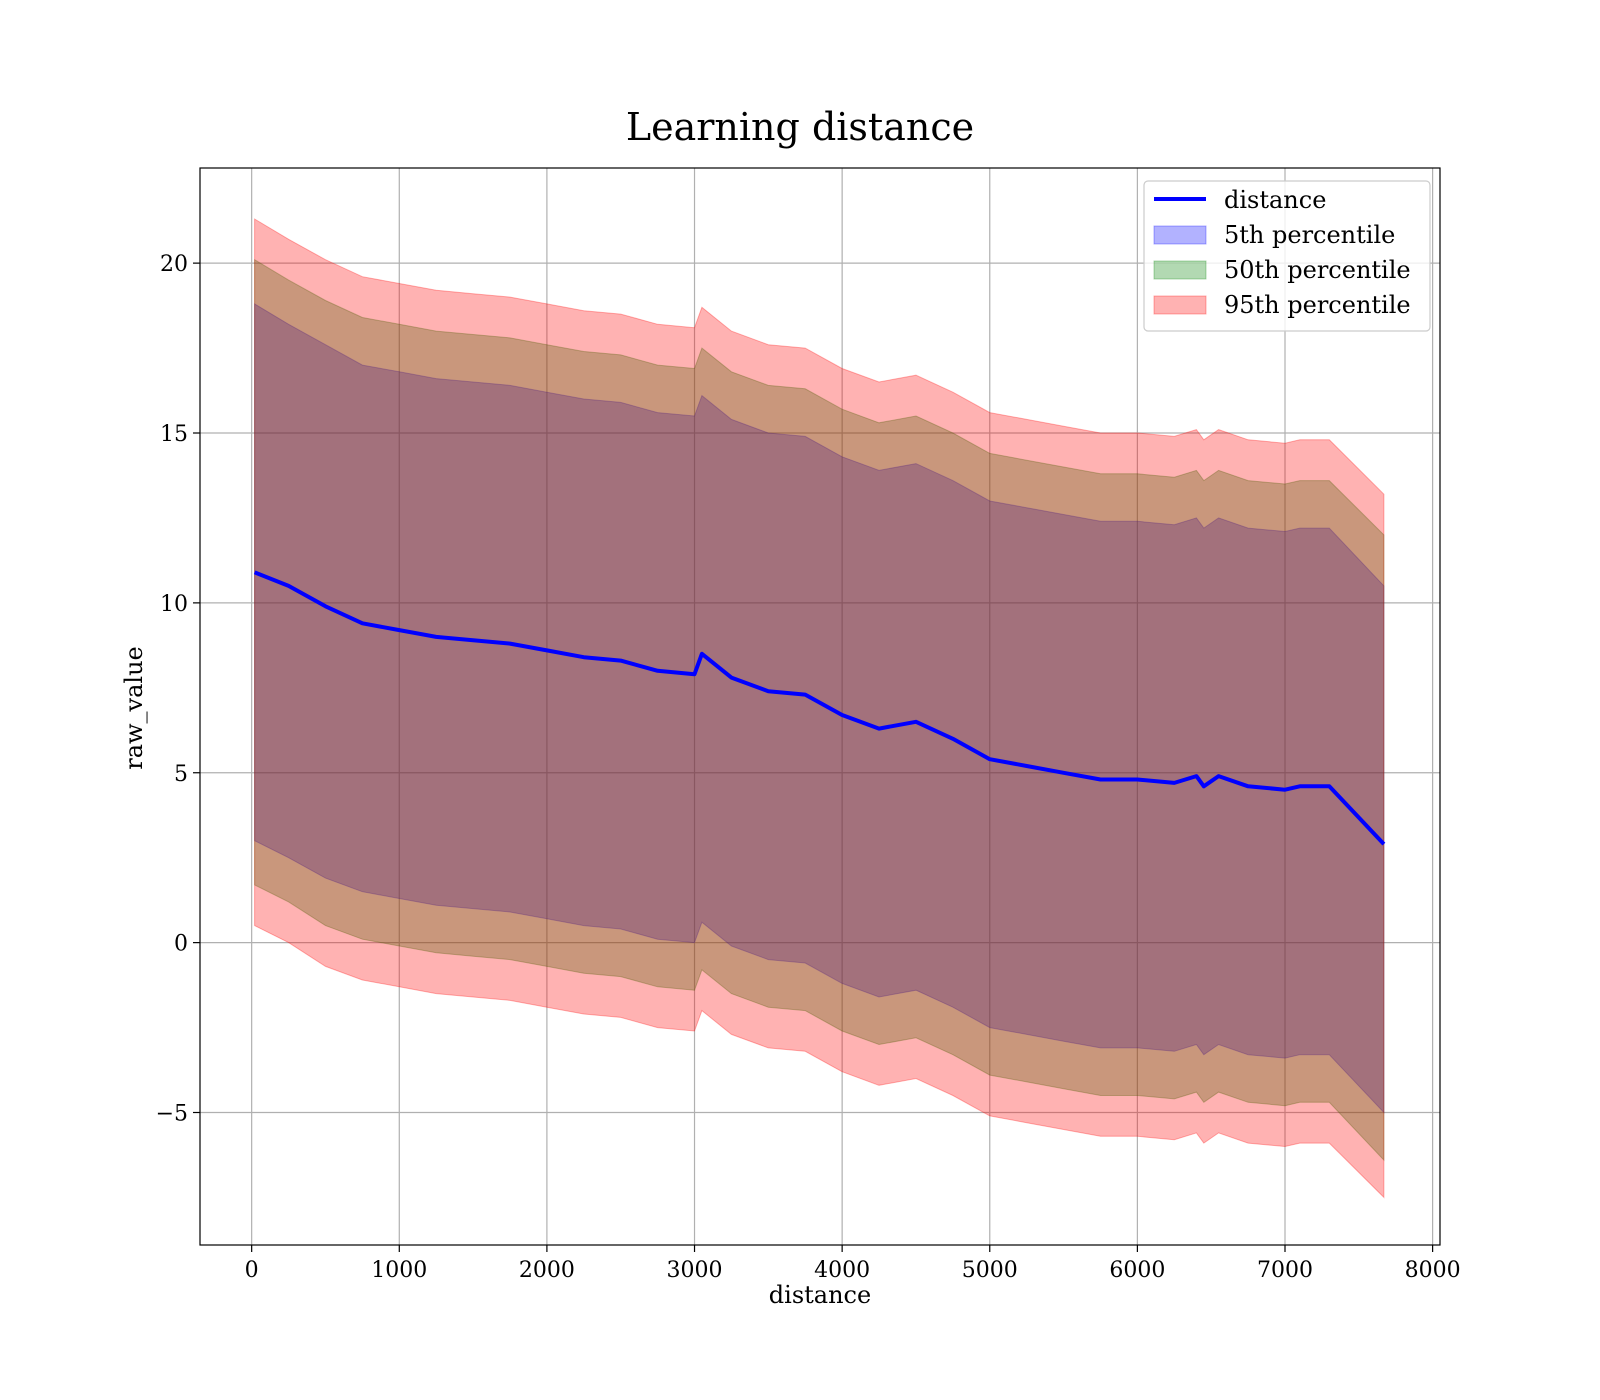 The height and width of the screenshot is (1400, 1600). What do you see at coordinates (842, 1270) in the screenshot?
I see `x-tick-label: 4000` at bounding box center [842, 1270].